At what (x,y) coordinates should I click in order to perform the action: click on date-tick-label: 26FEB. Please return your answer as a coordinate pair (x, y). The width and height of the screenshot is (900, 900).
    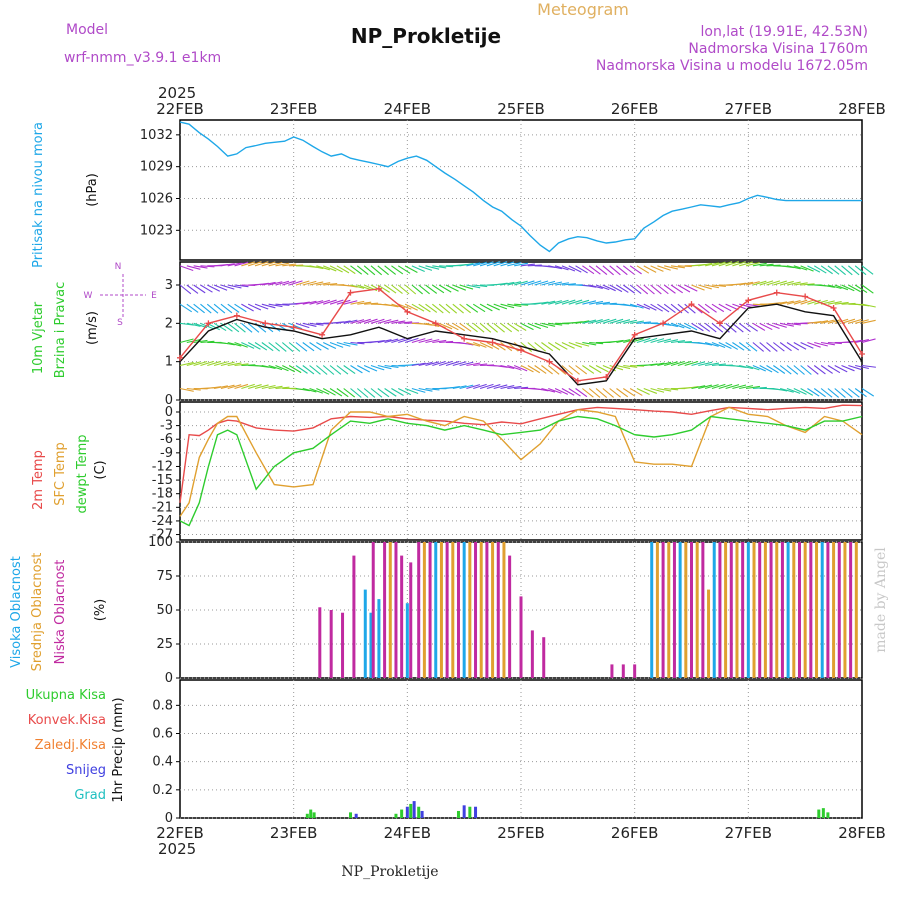
    Looking at the image, I should click on (634, 109).